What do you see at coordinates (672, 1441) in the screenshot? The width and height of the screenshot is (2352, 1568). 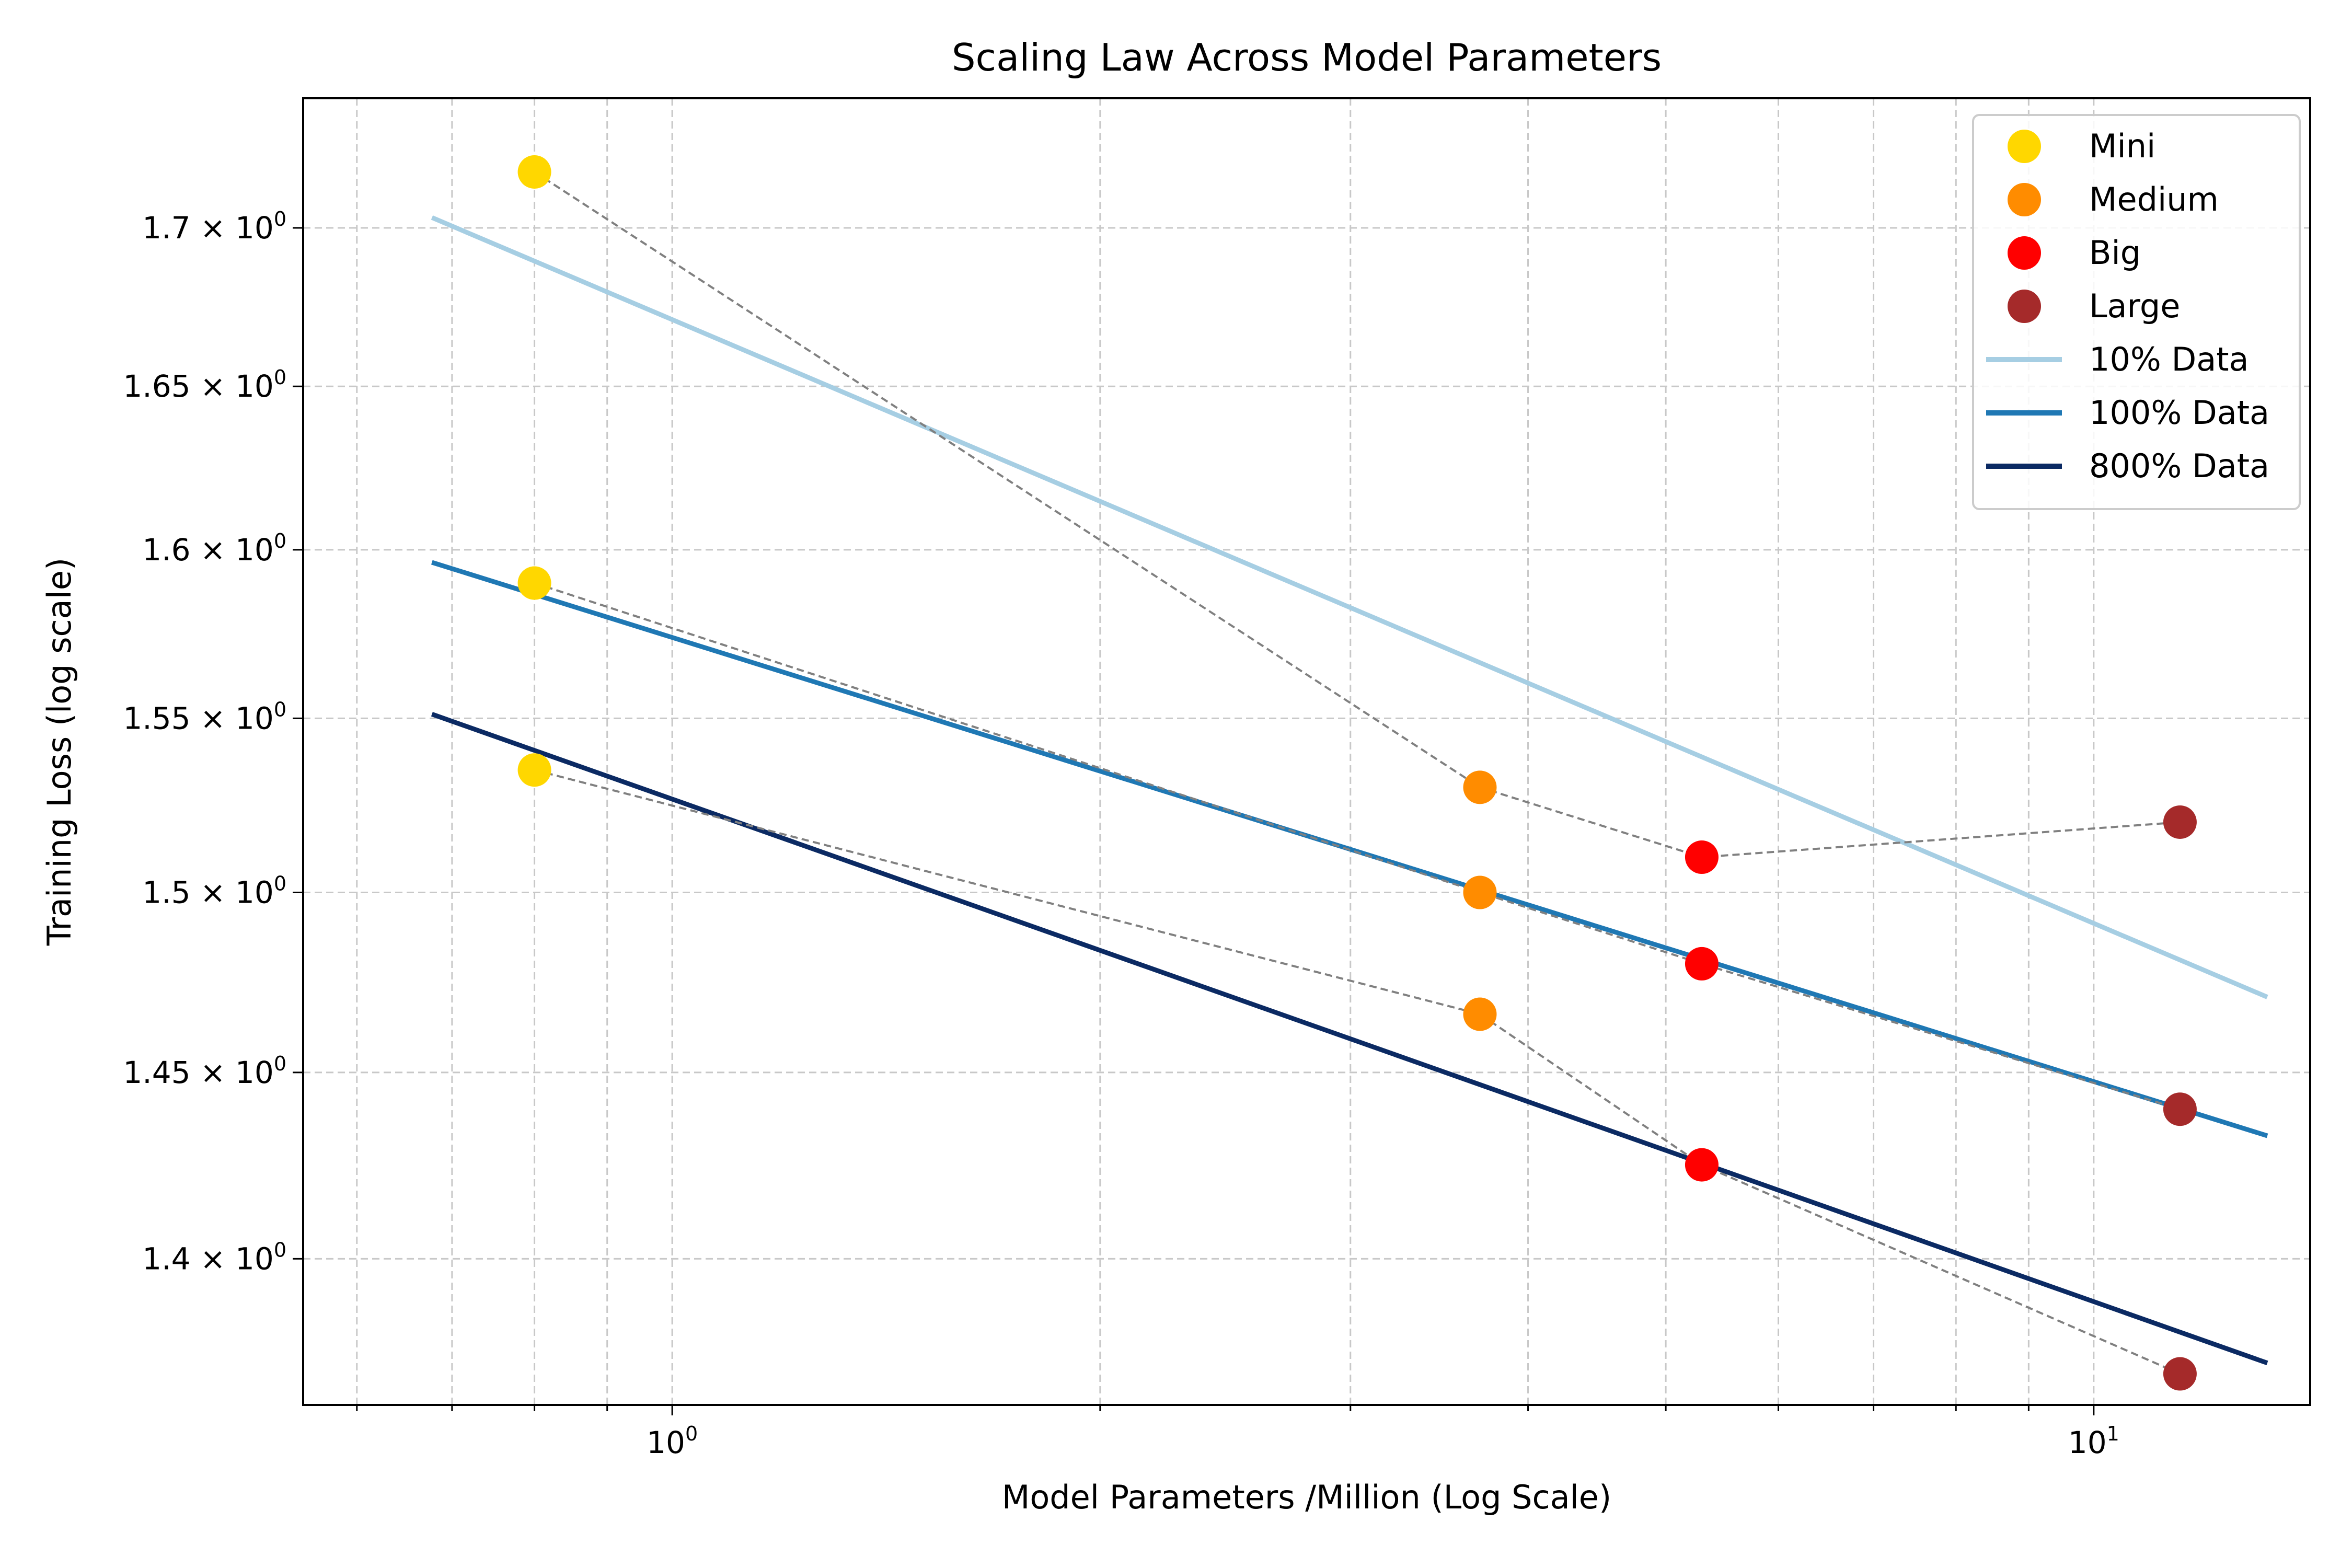 I see `x-tick-label: 100` at bounding box center [672, 1441].